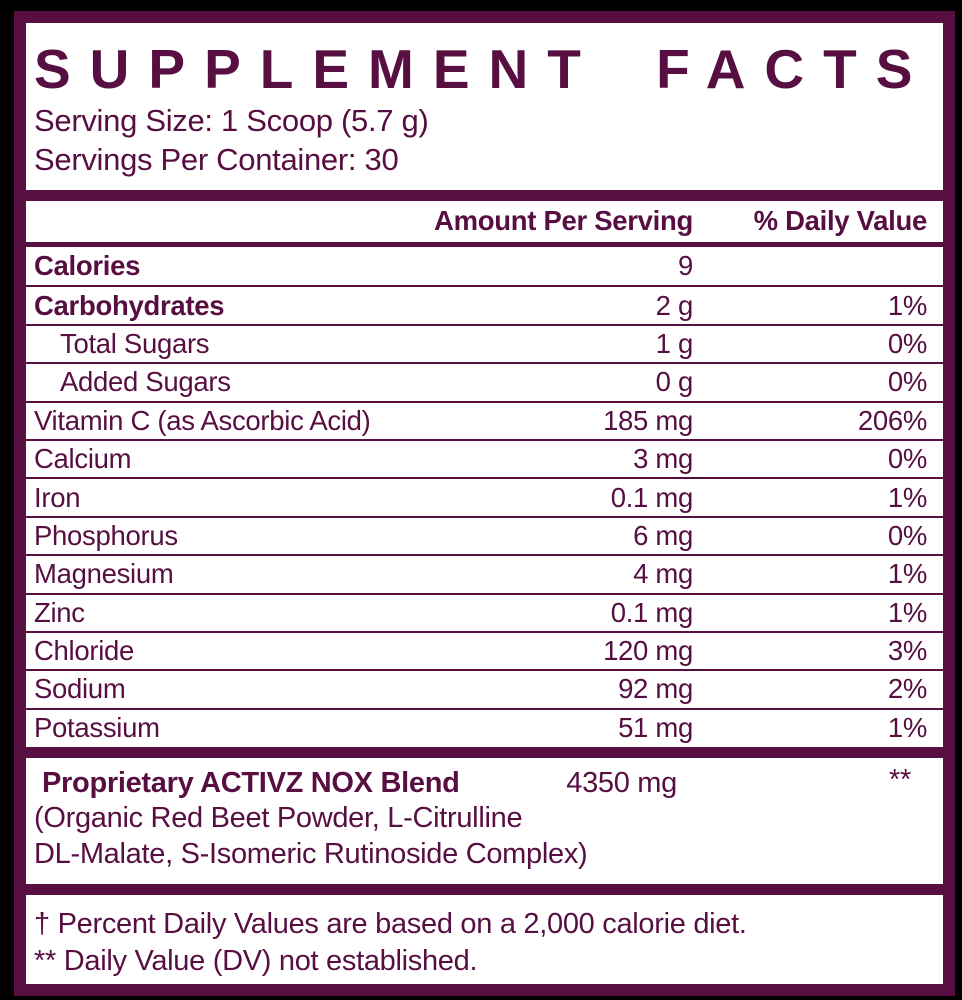 The height and width of the screenshot is (1000, 962). I want to click on nutrient-row: Added Sugars 0 g 0%, so click(484, 381).